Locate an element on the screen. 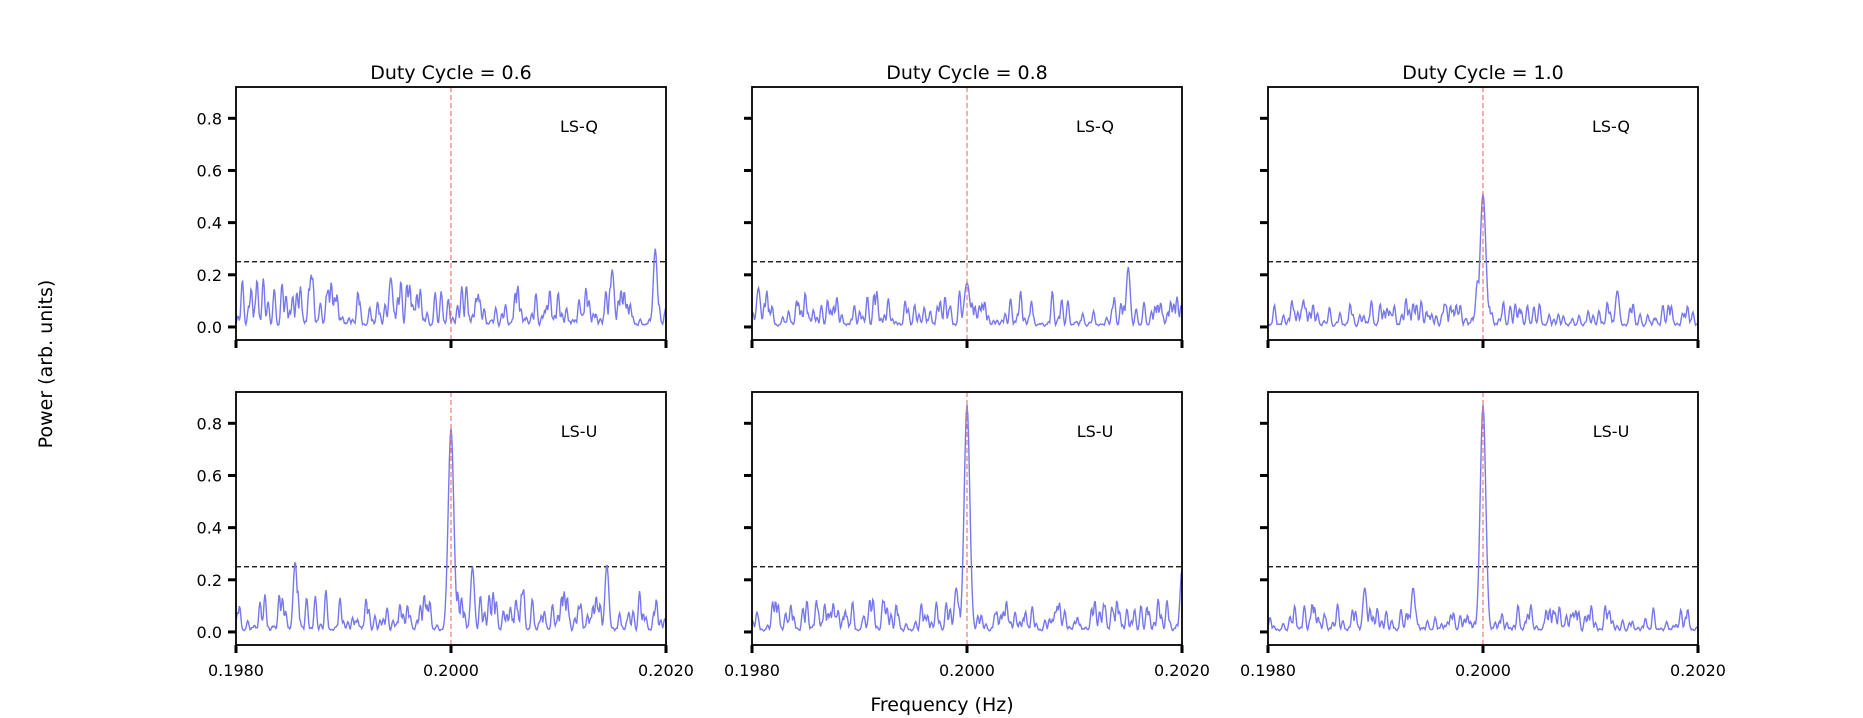  panel-title: Duty Cycle = 0.8 is located at coordinates (967, 73).